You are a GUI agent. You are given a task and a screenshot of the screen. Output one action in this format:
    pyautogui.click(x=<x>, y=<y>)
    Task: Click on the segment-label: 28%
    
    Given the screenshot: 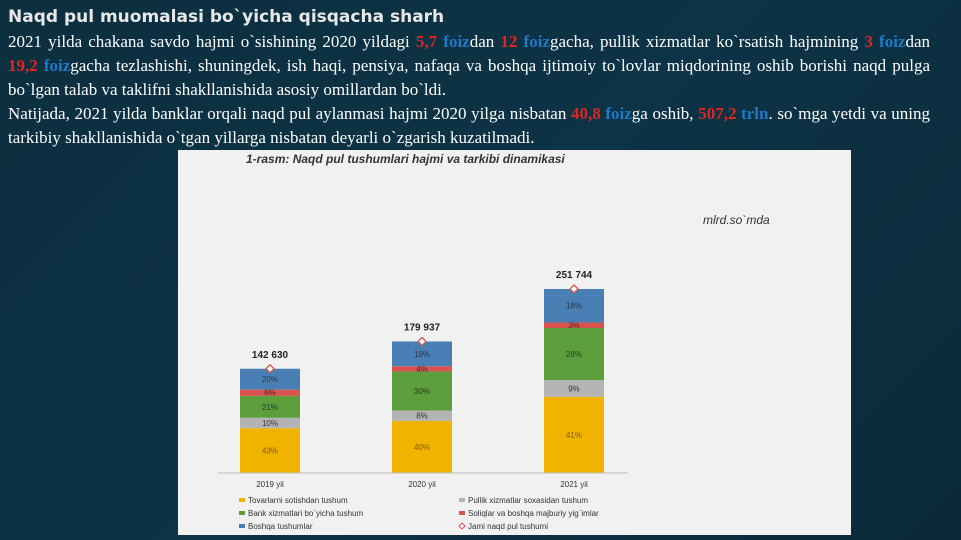 What is the action you would take?
    pyautogui.click(x=574, y=354)
    